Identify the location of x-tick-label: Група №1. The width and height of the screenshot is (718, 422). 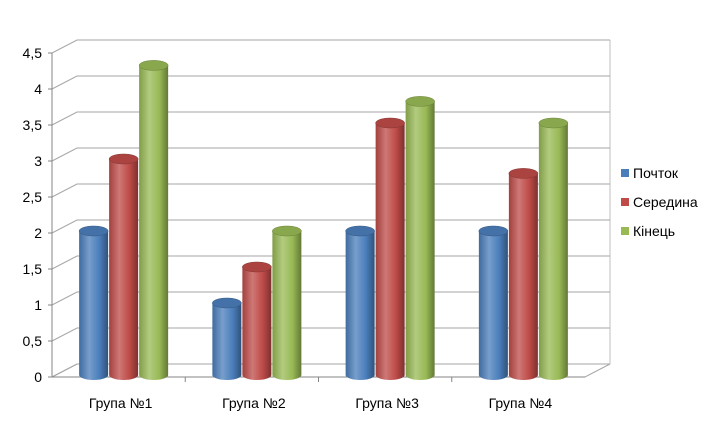
(121, 403).